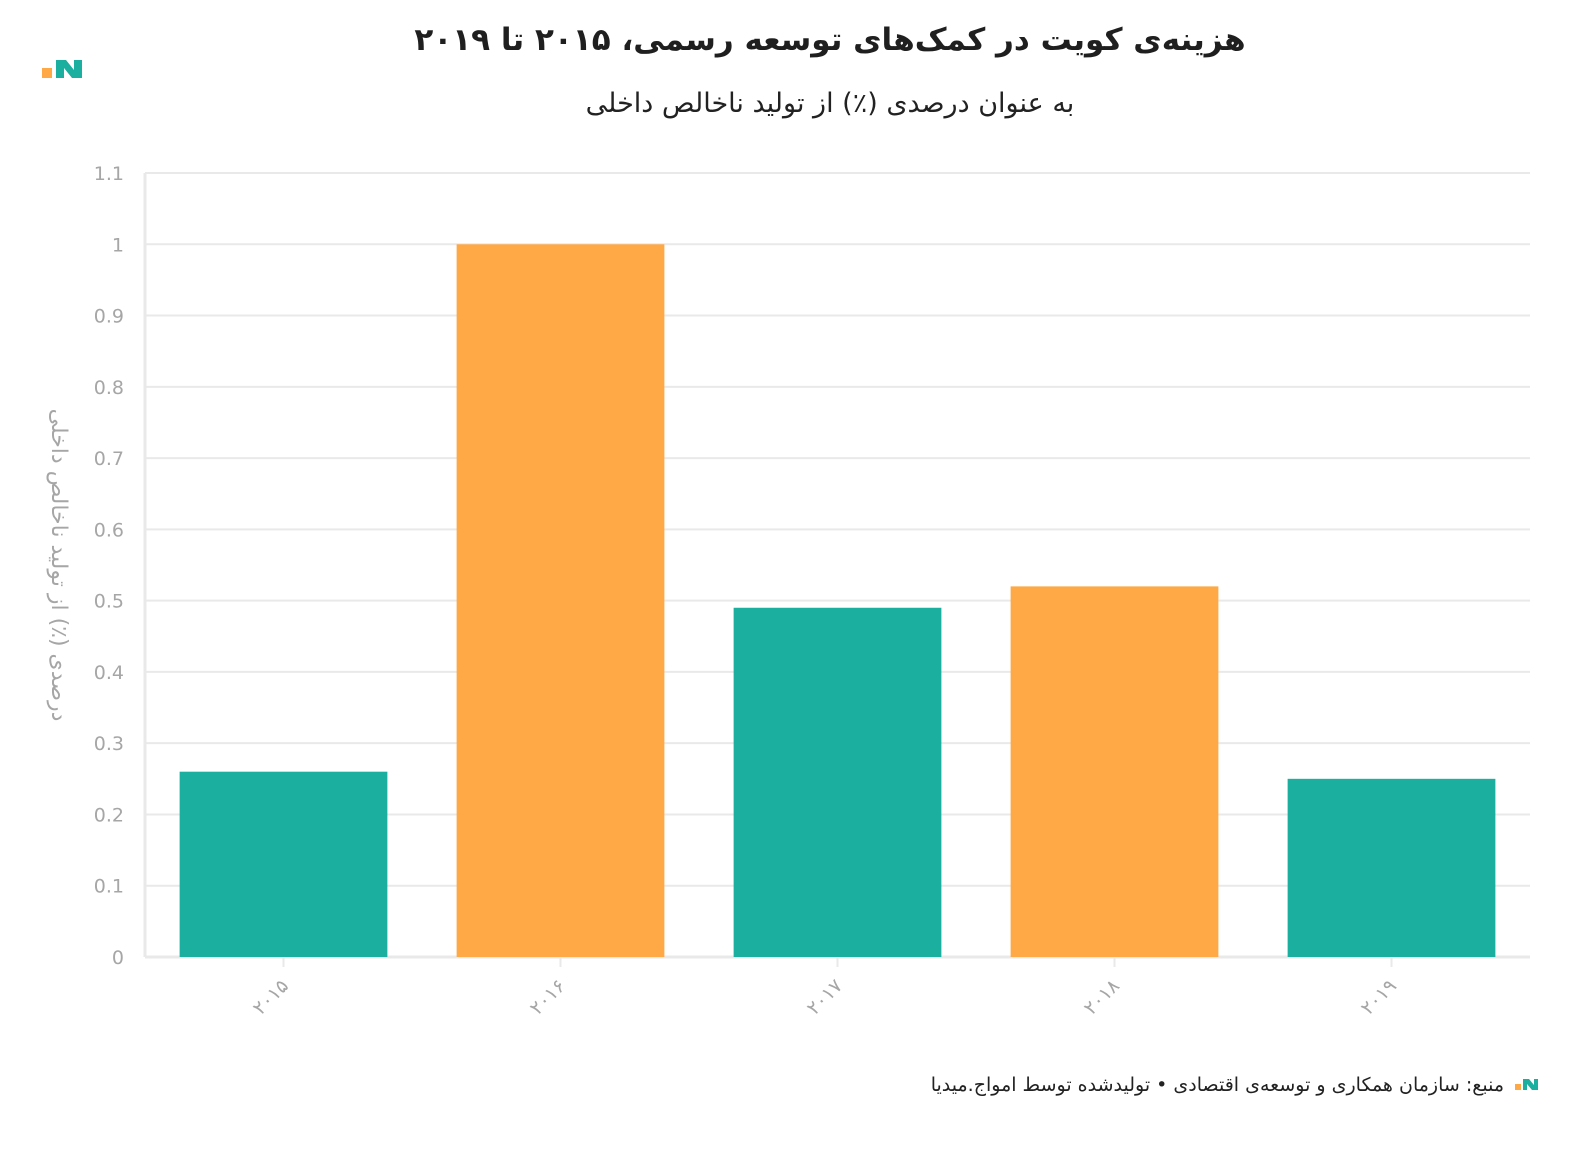 Image resolution: width=1592 pixels, height=1150 pixels. I want to click on x-tick-label: ۲۰۱۸, so click(1102, 997).